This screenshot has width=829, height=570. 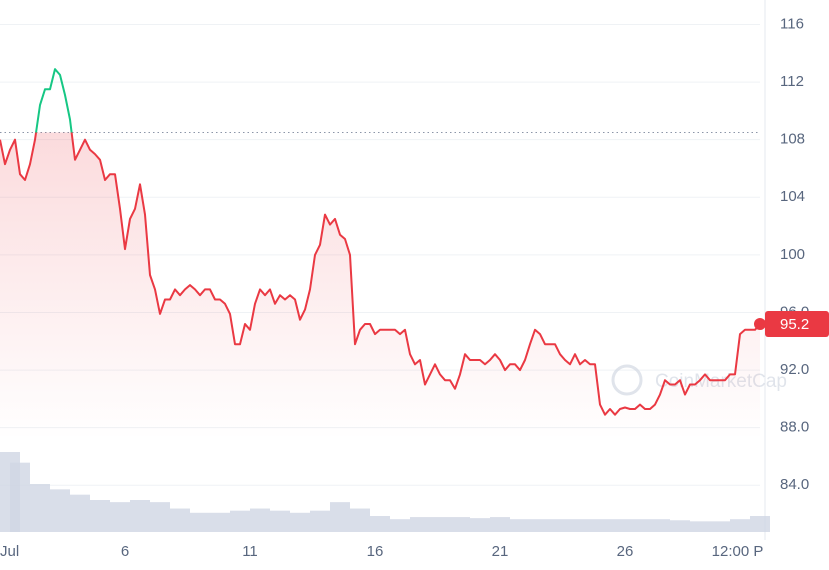 What do you see at coordinates (627, 380) in the screenshot?
I see `watermark-logo` at bounding box center [627, 380].